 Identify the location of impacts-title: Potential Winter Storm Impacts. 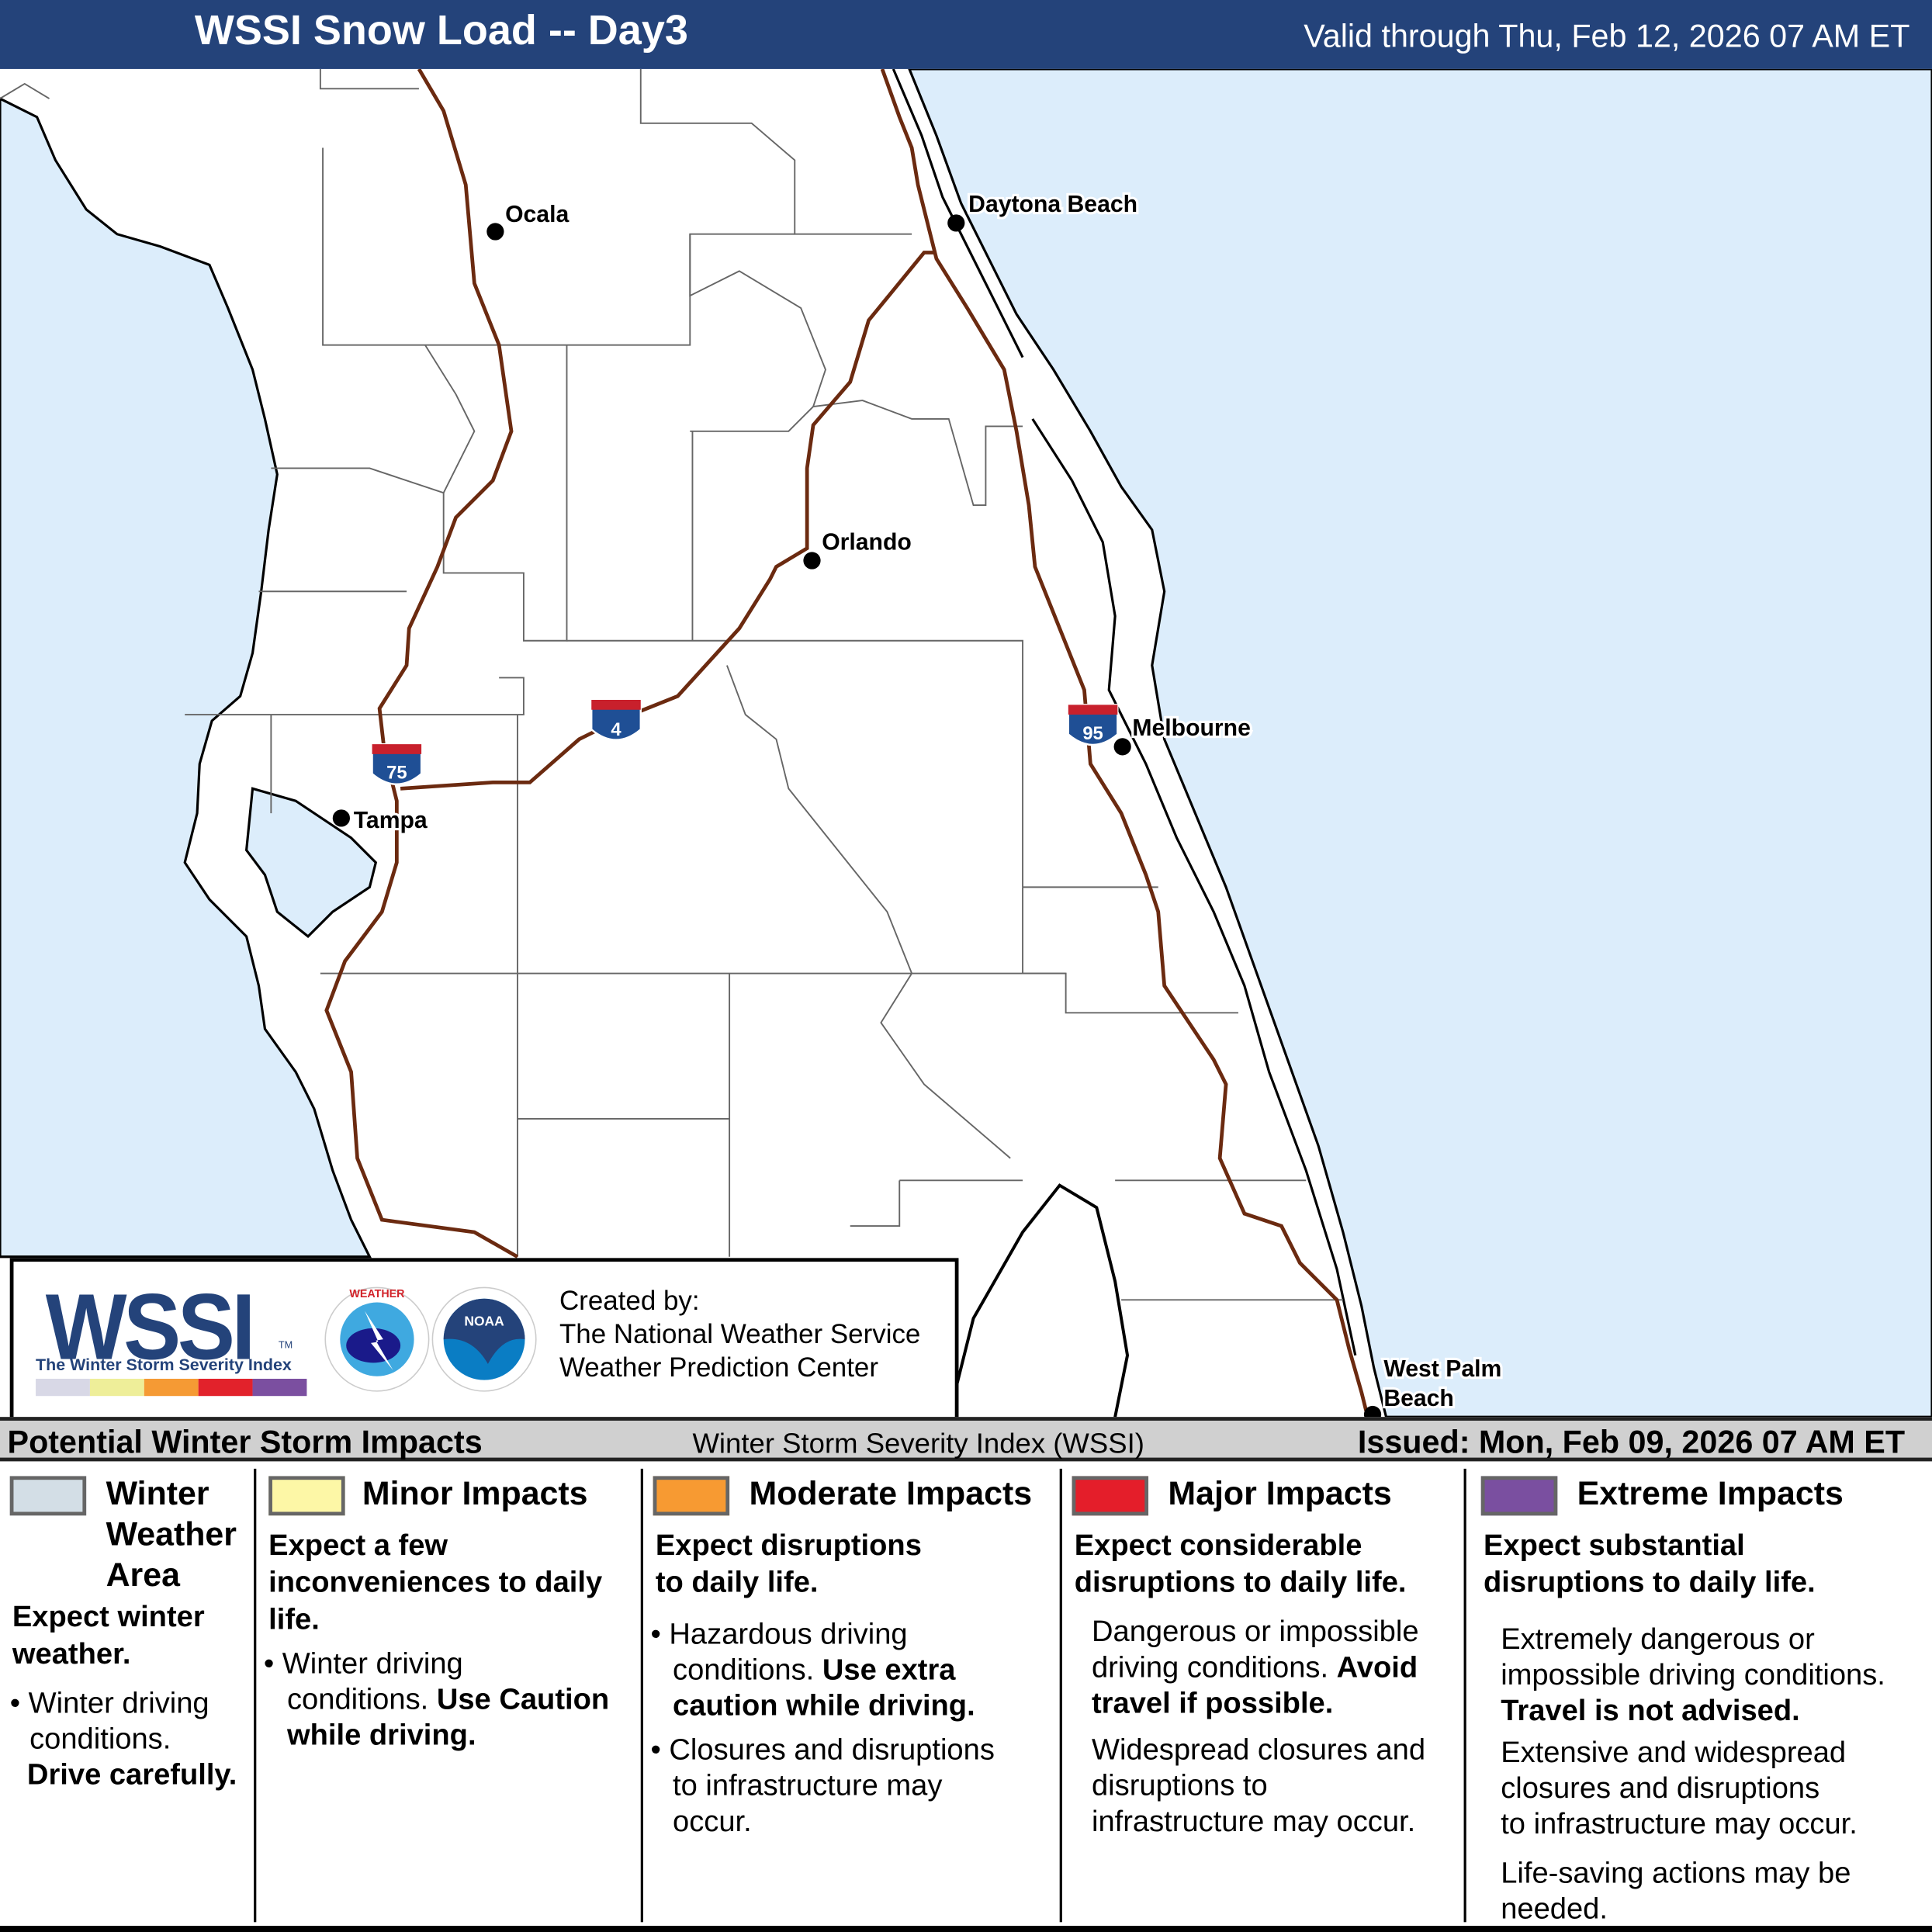
(245, 1441).